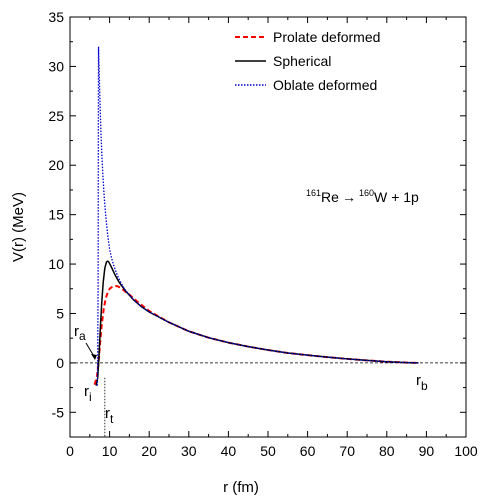  Describe the element at coordinates (56, 165) in the screenshot. I see `y-tick-label: 20` at that location.